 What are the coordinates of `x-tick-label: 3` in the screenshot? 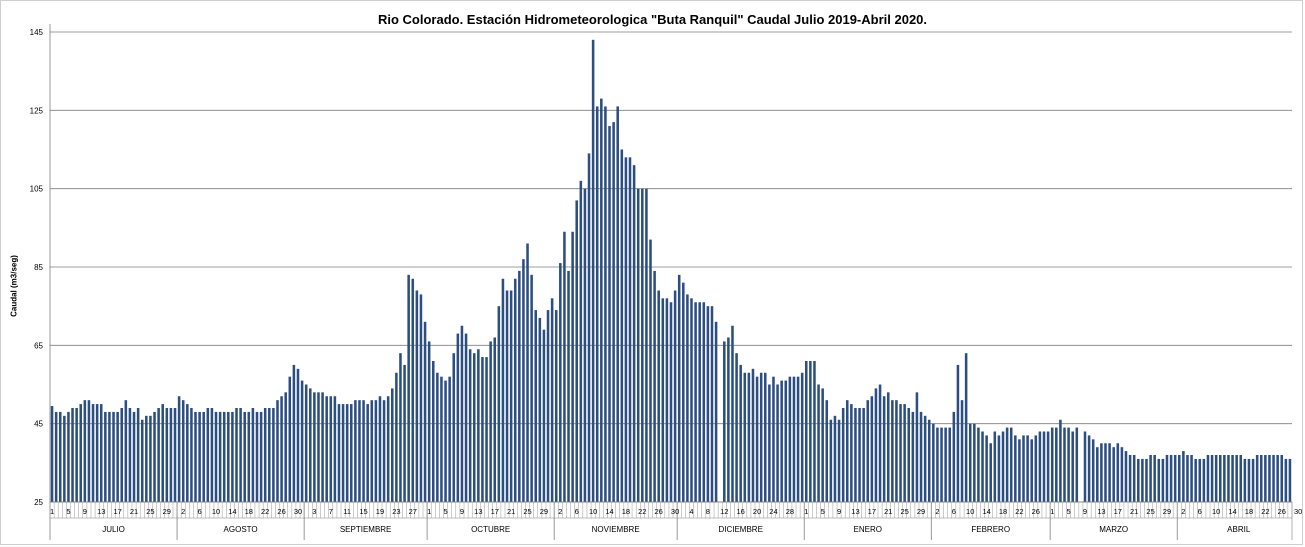 It's located at (314, 511).